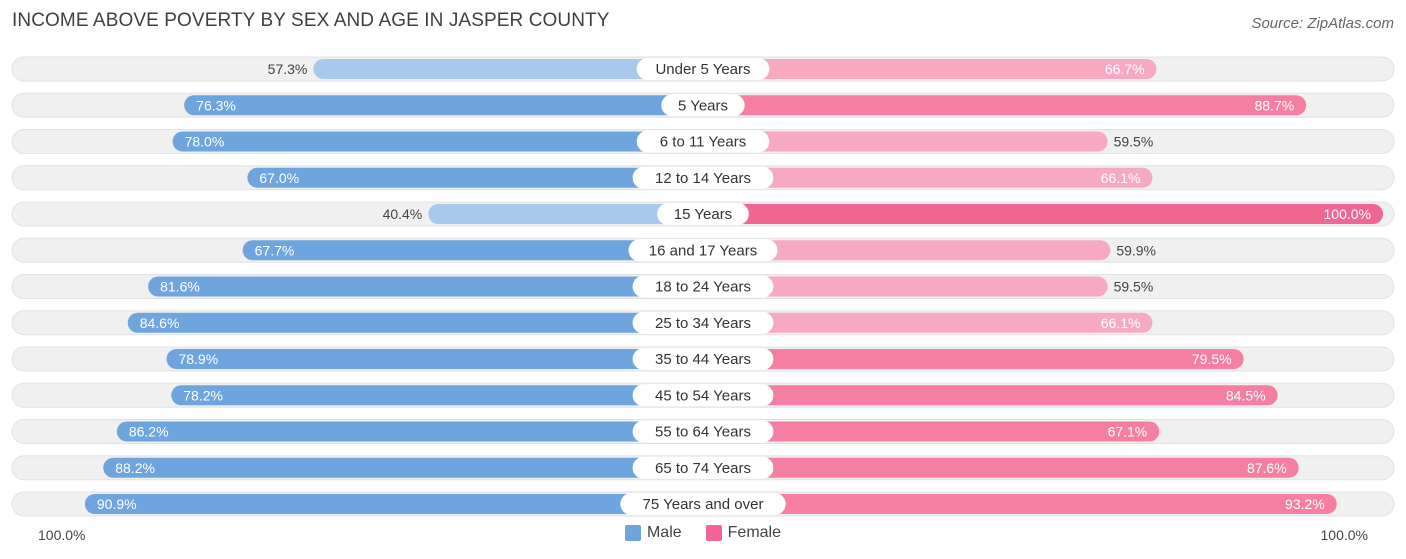 The height and width of the screenshot is (559, 1406). I want to click on legend-item-female: Female, so click(743, 533).